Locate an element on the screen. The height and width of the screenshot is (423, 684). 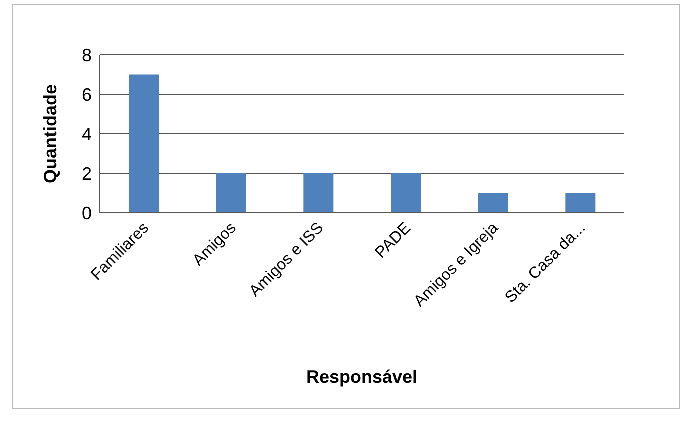
y-tick-label: 6 is located at coordinates (87, 94).